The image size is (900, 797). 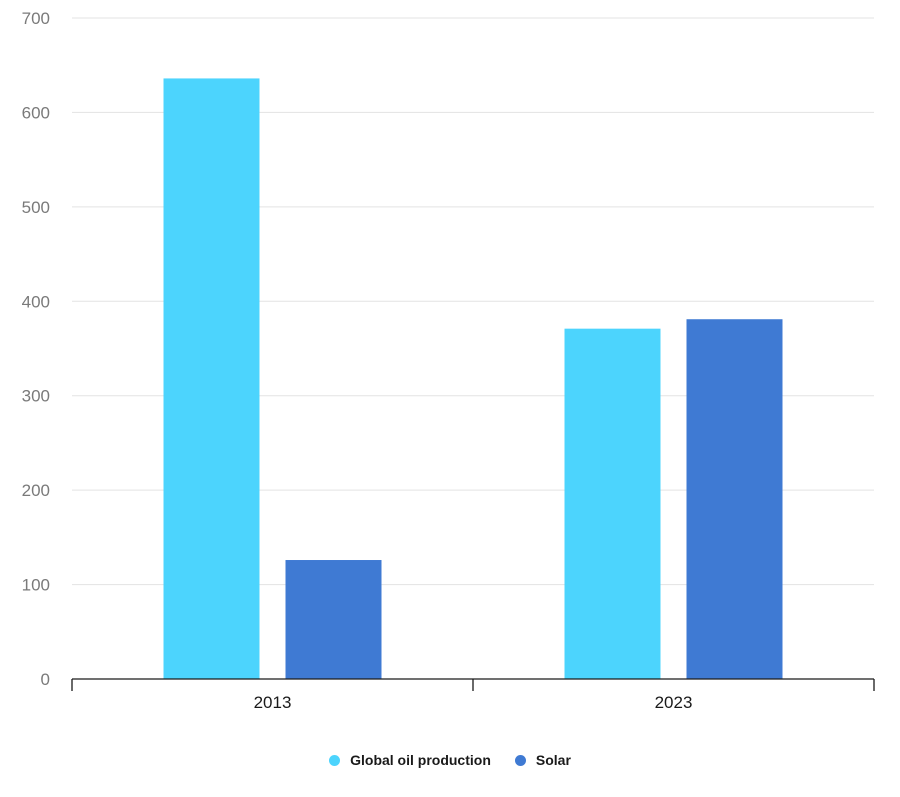 I want to click on y-axis-tick-labels: 0 100 200 300 400 500 600 700, so click(x=36, y=349).